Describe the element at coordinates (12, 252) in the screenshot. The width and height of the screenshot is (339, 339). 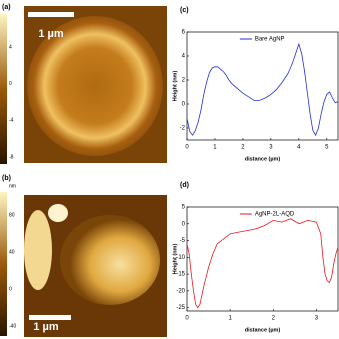
I see `colorbar-tick-label: 40` at that location.